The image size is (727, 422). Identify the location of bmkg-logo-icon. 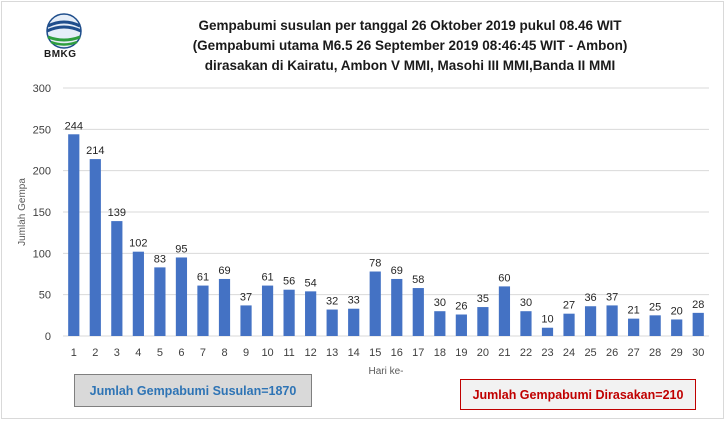
(64, 31).